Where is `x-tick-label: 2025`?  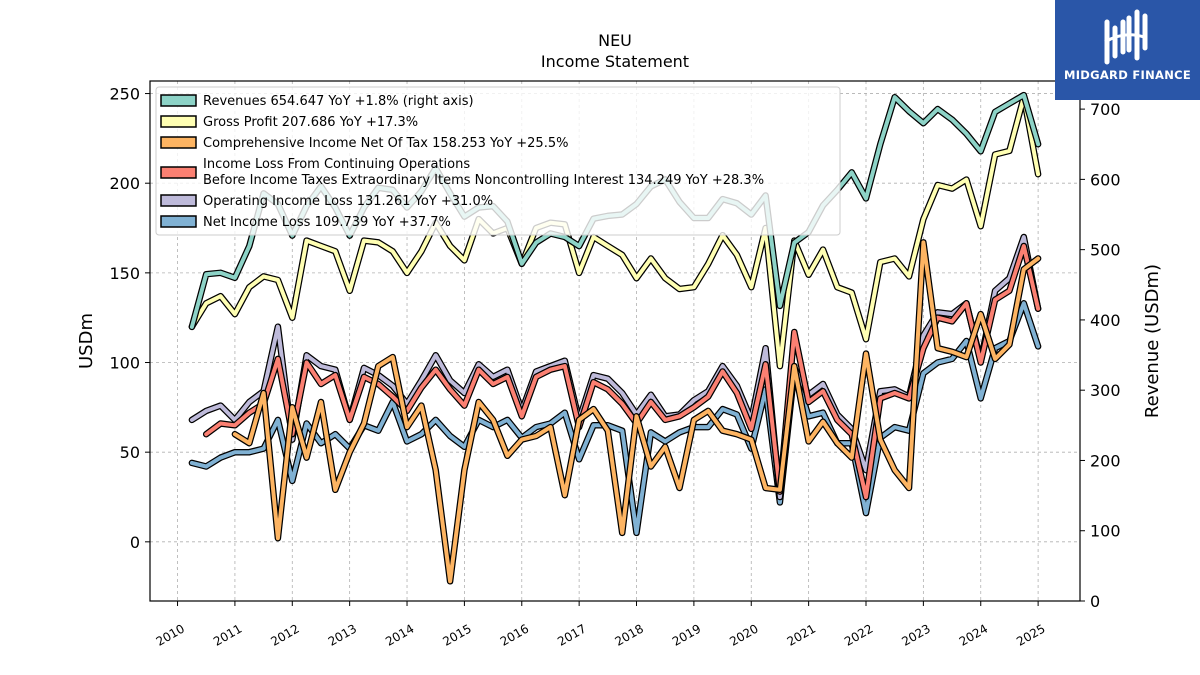 x-tick-label: 2025 is located at coordinates (1030, 634).